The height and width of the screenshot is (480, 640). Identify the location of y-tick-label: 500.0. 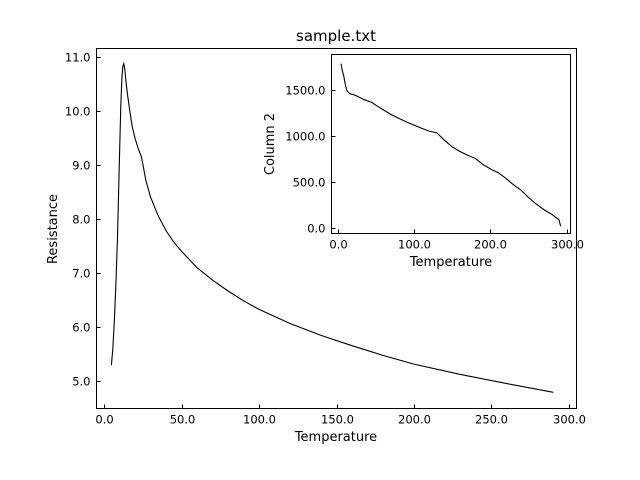
(309, 183).